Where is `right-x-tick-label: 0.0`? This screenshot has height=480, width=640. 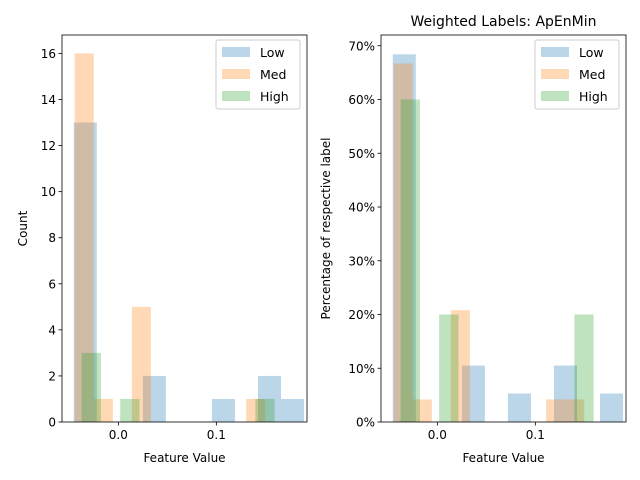
right-x-tick-label: 0.0 is located at coordinates (437, 435).